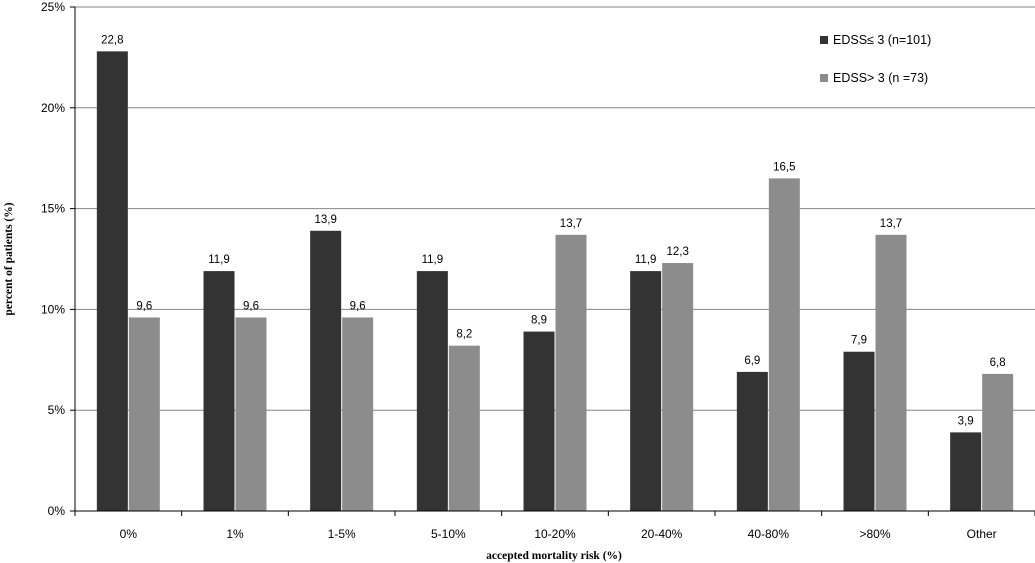 This screenshot has width=1035, height=563. What do you see at coordinates (53, 7) in the screenshot?
I see `y-tick-label: 25%` at bounding box center [53, 7].